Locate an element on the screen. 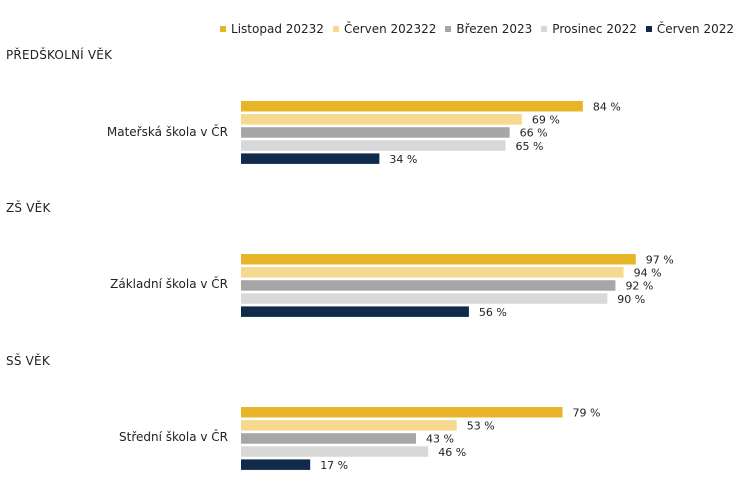 The height and width of the screenshot is (483, 740). data-label-g1-s1: 94 % is located at coordinates (648, 273).